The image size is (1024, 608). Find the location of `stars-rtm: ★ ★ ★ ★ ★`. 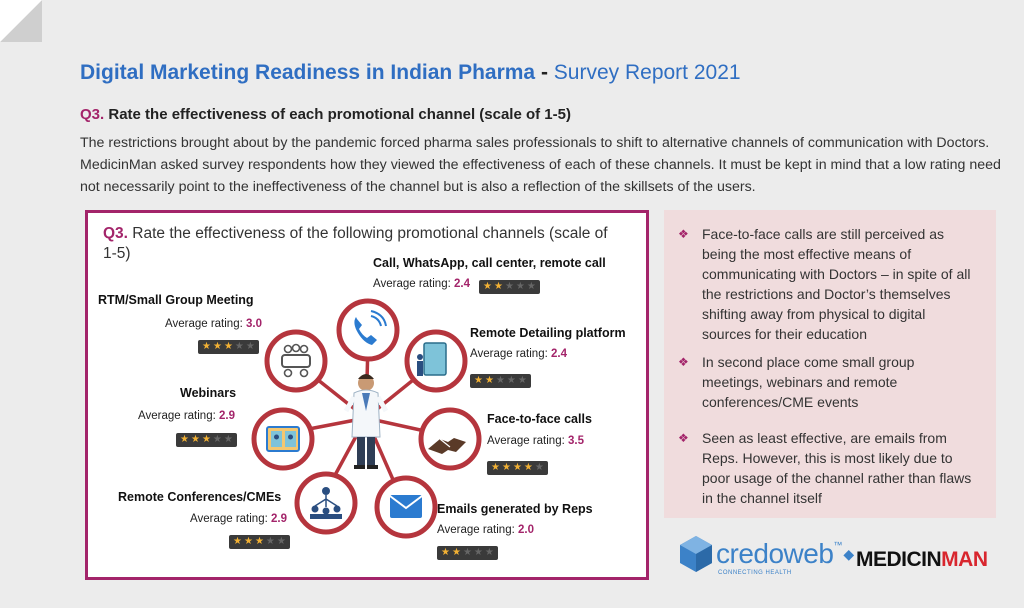

stars-rtm: ★ ★ ★ ★ ★ is located at coordinates (228, 347).